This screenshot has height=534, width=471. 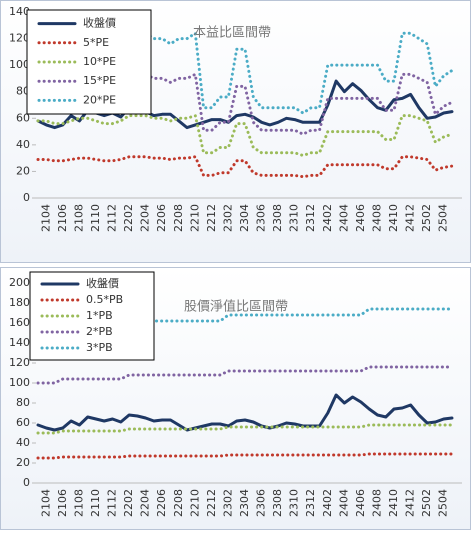 What do you see at coordinates (236, 307) in the screenshot?
I see `chart-title: 股價淨值比區間帶` at bounding box center [236, 307].